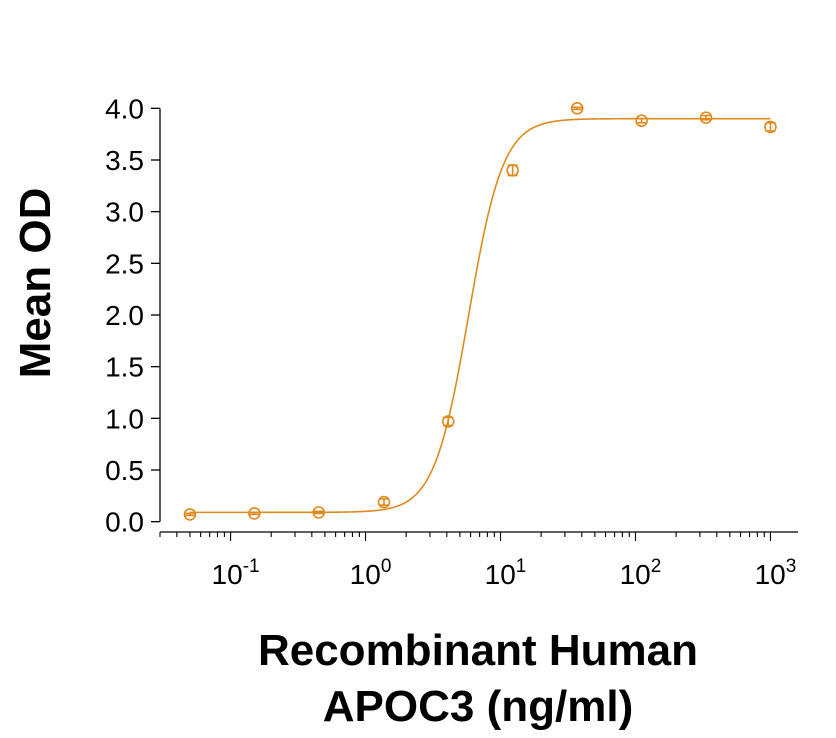 The image size is (836, 738). What do you see at coordinates (478, 650) in the screenshot?
I see `x-axis-title-line-1: Recombinant Human` at bounding box center [478, 650].